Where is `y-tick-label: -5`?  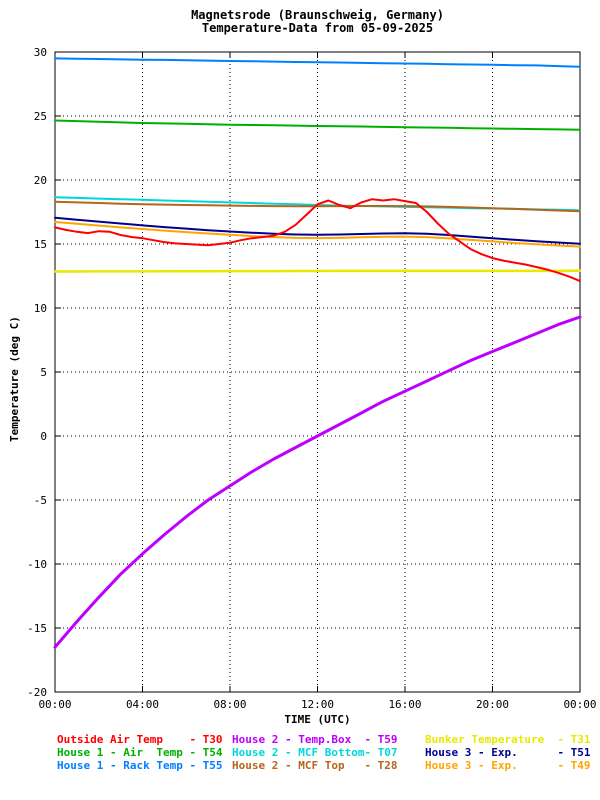 y-tick-label: -5 is located at coordinates (40, 500).